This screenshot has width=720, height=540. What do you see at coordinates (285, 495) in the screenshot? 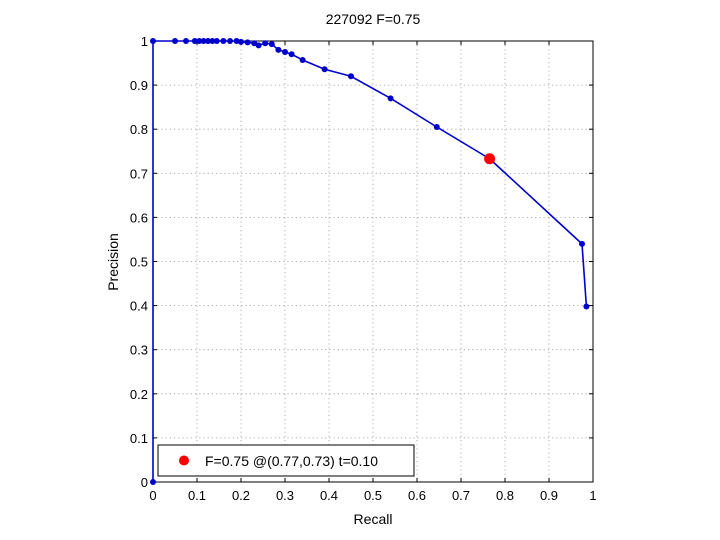
I see `x-tick-label: 0.3` at bounding box center [285, 495].